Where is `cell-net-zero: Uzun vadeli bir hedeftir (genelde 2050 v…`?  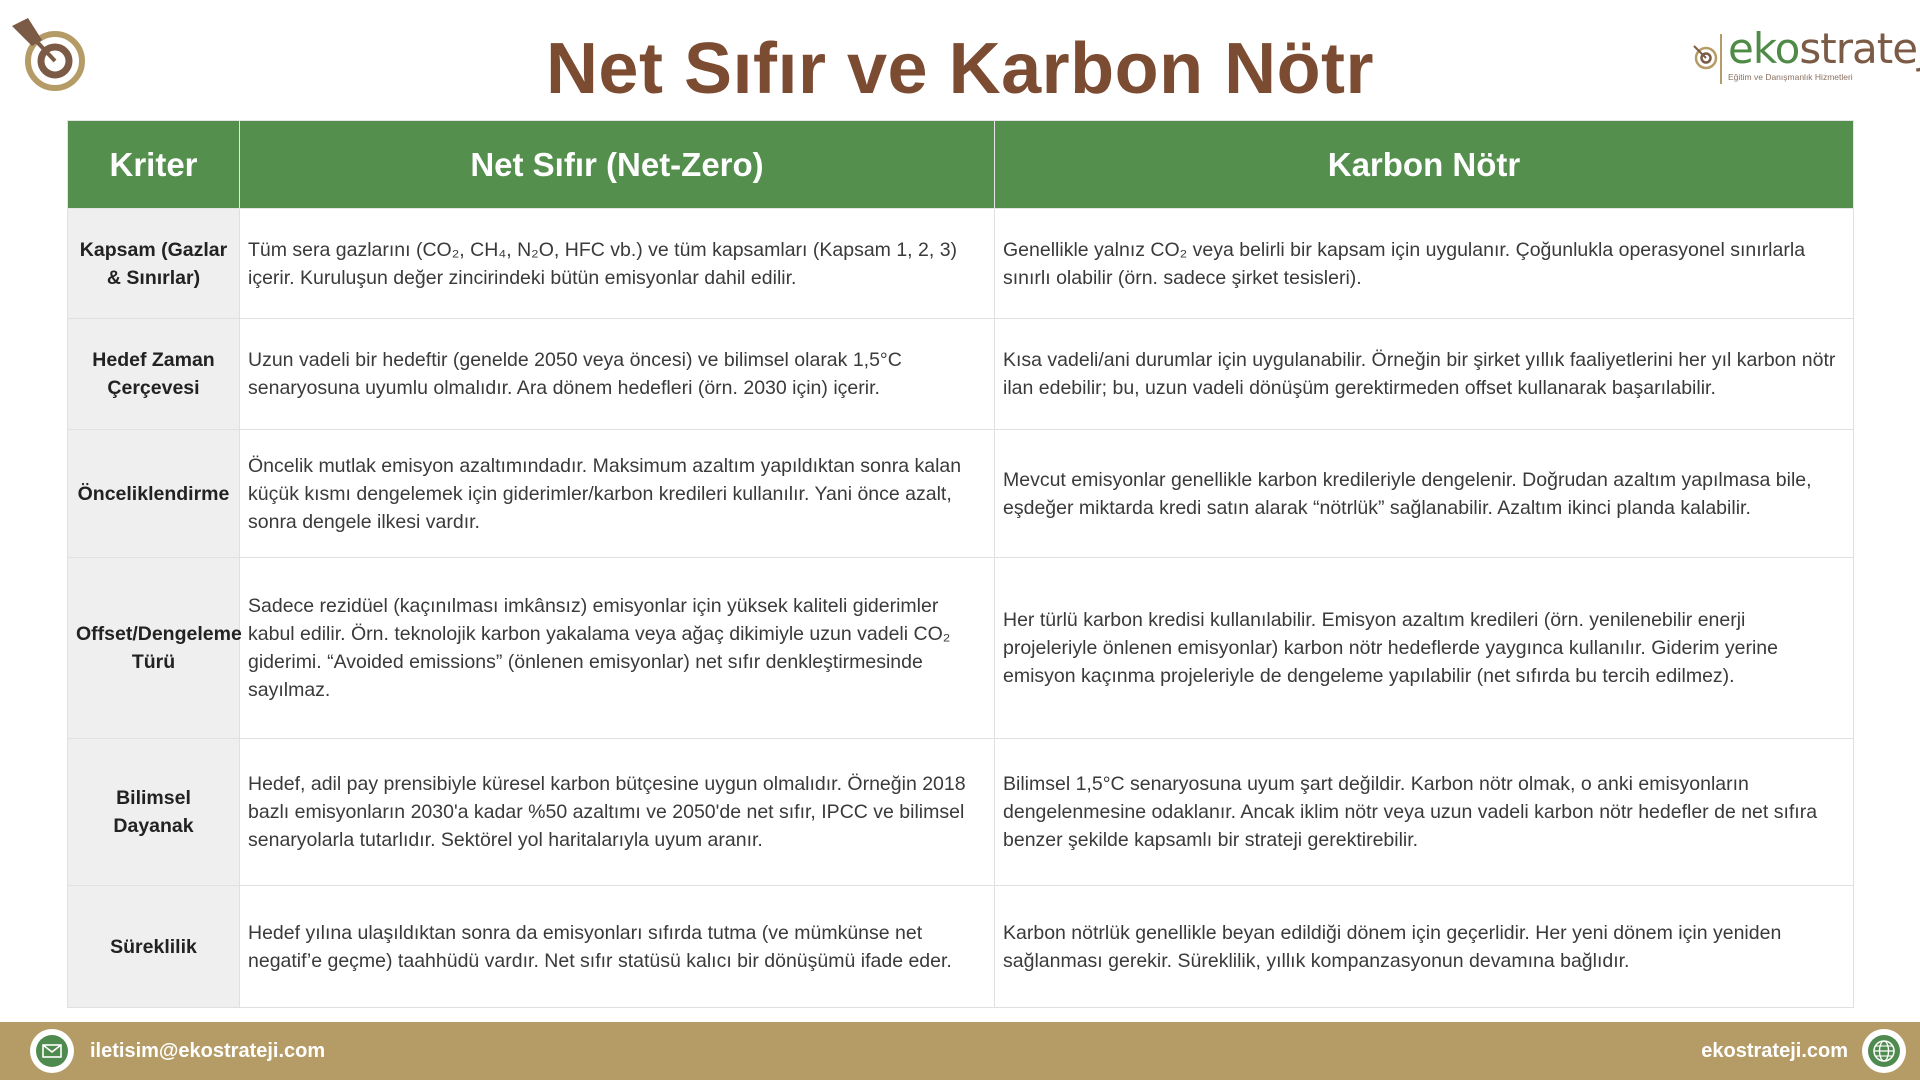
cell-net-zero: Uzun vadeli bir hedeftir (genelde 2050 v… is located at coordinates (617, 374).